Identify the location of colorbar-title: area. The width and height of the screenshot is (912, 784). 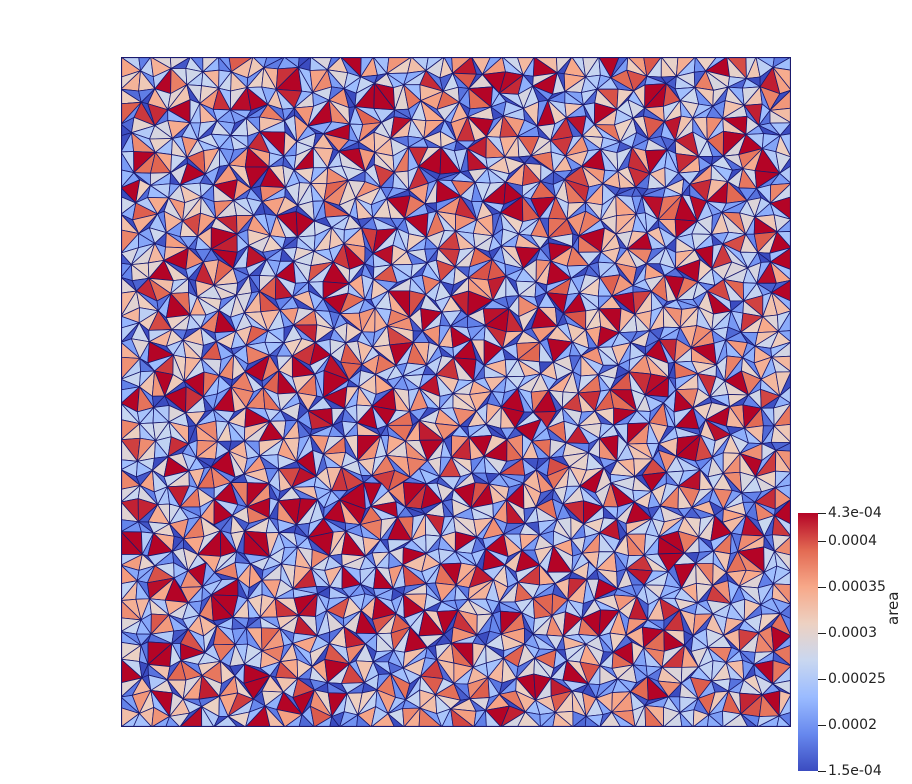
(893, 608).